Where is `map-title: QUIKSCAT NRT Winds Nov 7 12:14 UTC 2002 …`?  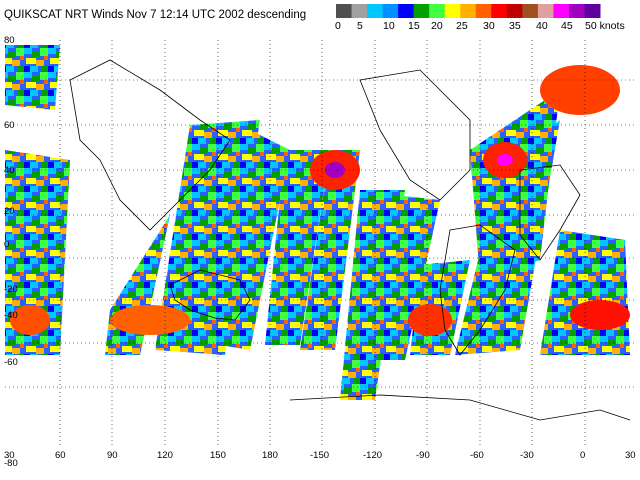
map-title: QUIKSCAT NRT Winds Nov 7 12:14 UTC 2002 … is located at coordinates (155, 15).